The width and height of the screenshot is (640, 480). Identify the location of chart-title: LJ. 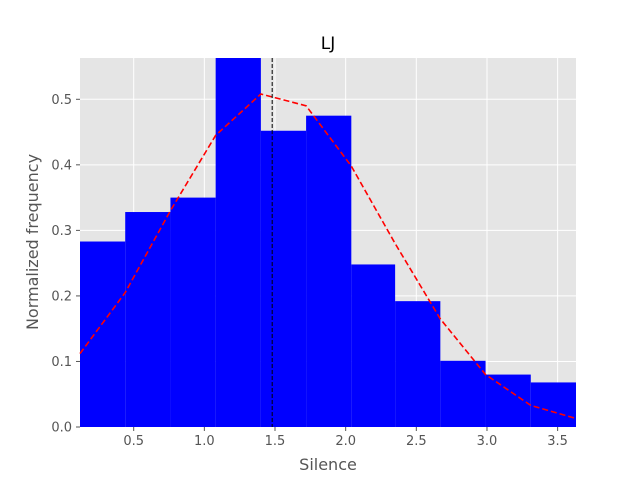
(328, 44).